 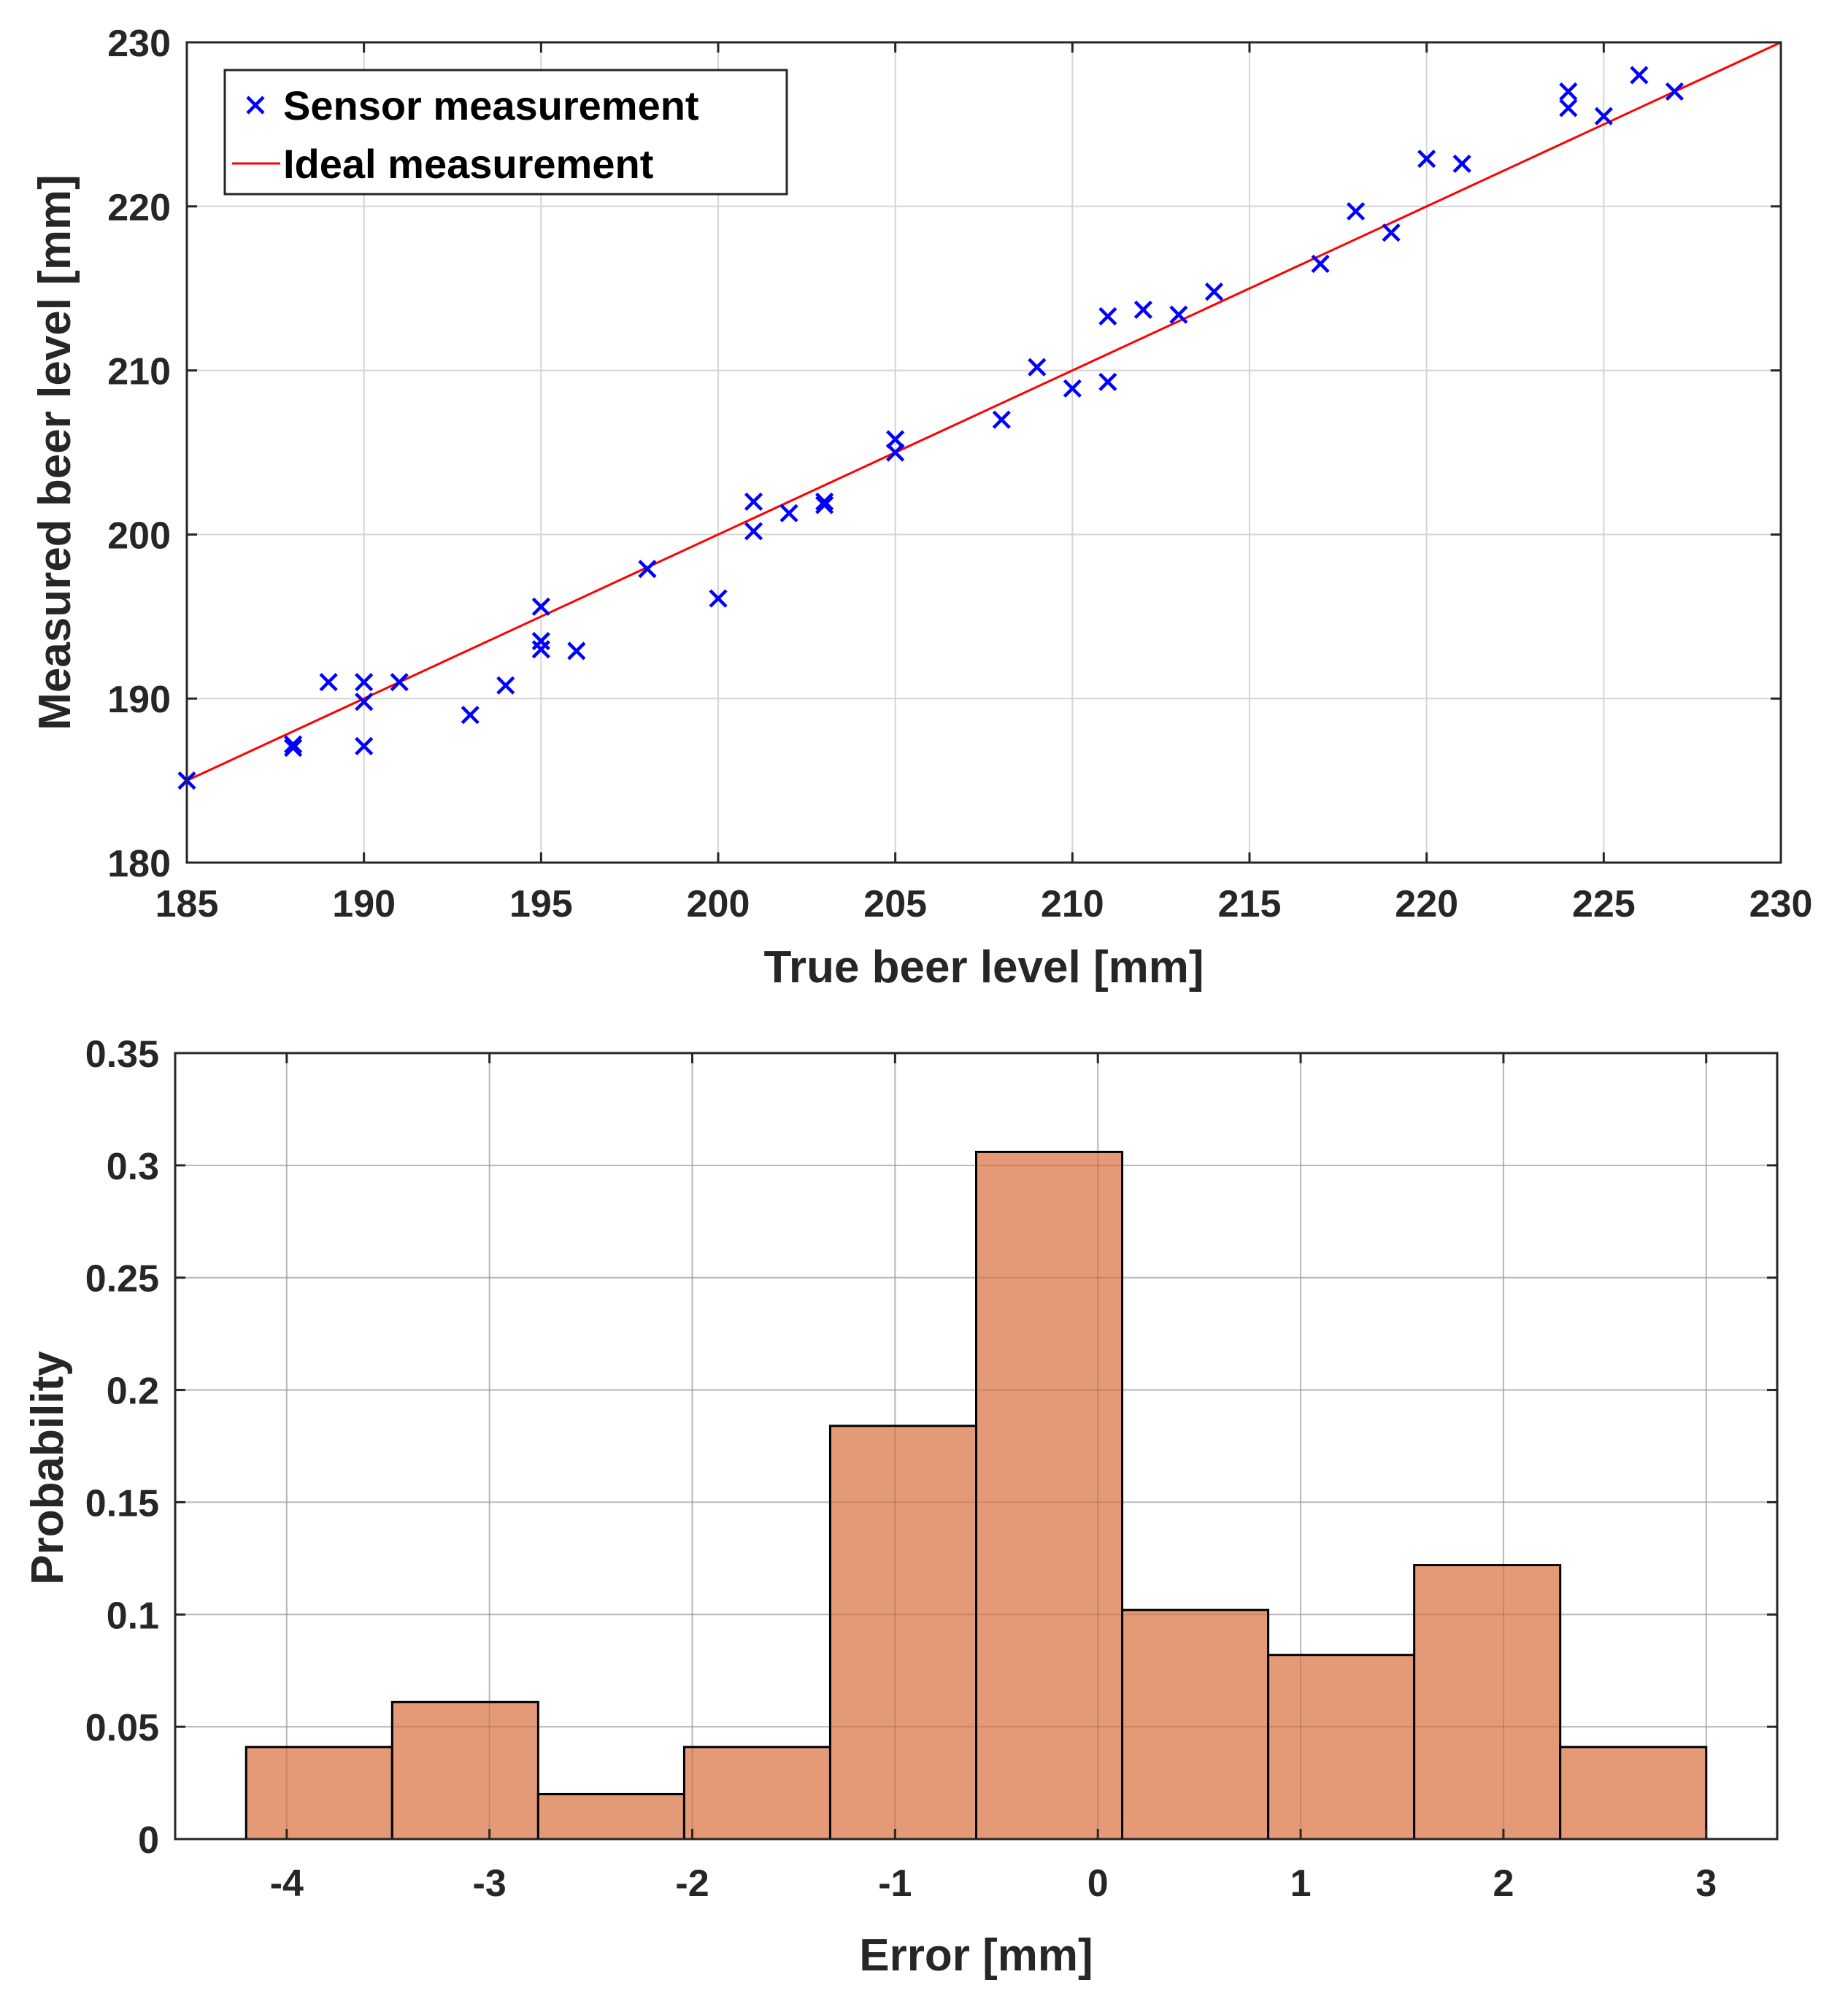 What do you see at coordinates (895, 1883) in the screenshot?
I see `histogram-x-tick-label: -1` at bounding box center [895, 1883].